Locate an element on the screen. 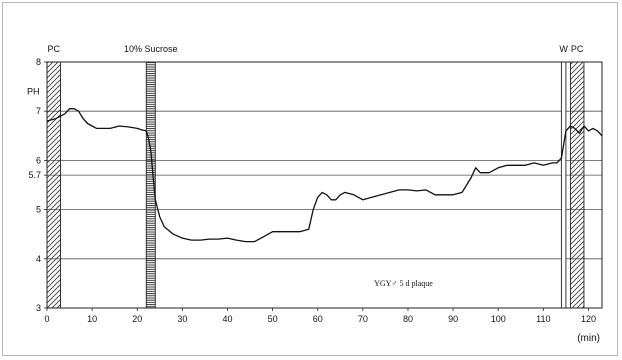 Image resolution: width=622 pixels, height=360 pixels. x-tick-label: 40 is located at coordinates (227, 319).